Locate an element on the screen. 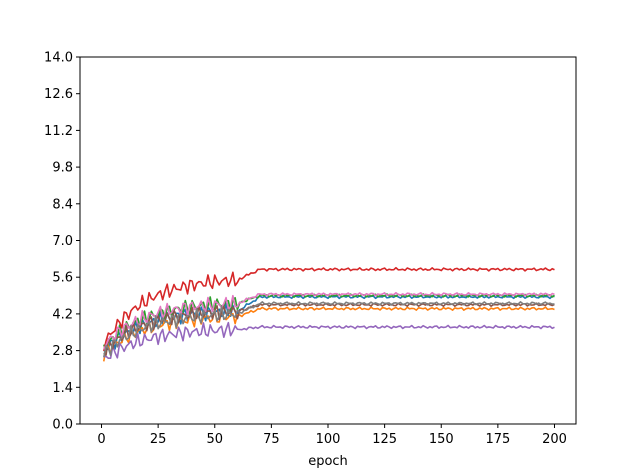  x-tick-label: 200 is located at coordinates (554, 439).